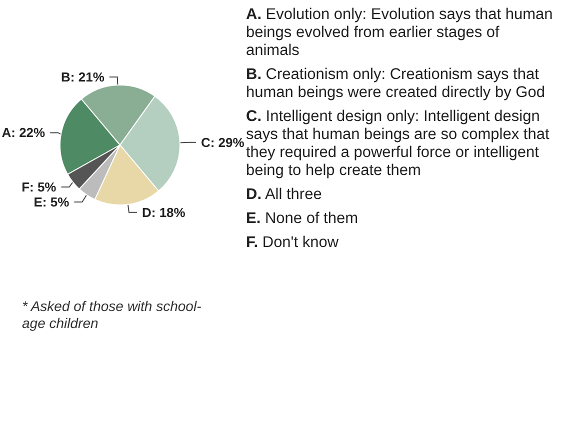  Describe the element at coordinates (400, 33) in the screenshot. I see `text: A. Evolution only: Evolution says that human beings evolved from earlier stages of animals` at that location.